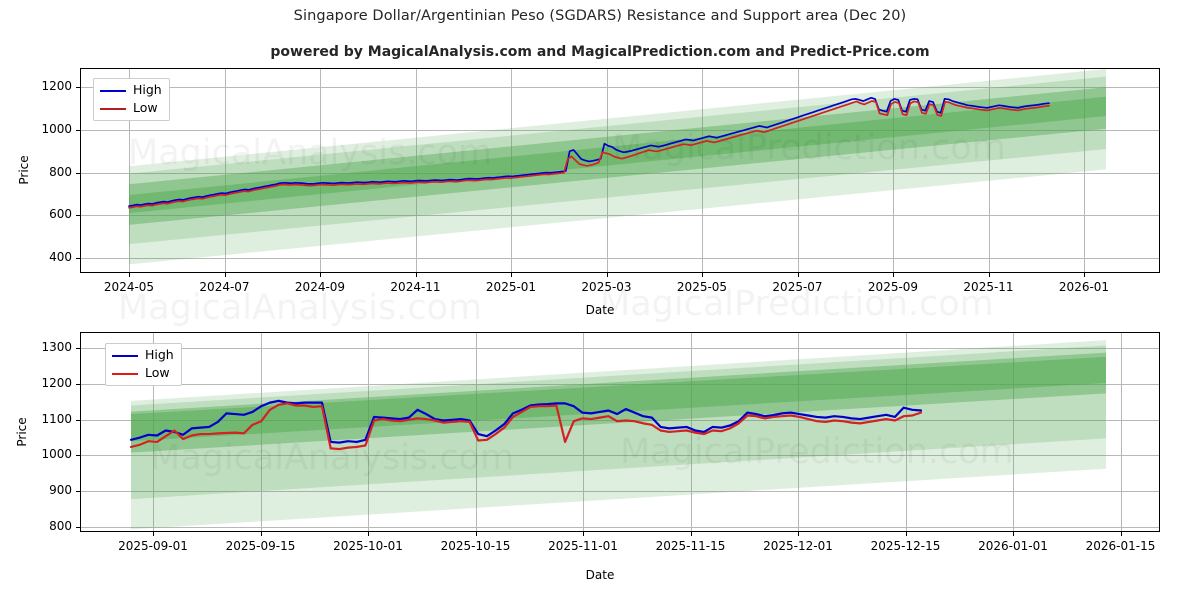 This screenshot has height=600, width=1200. What do you see at coordinates (60, 257) in the screenshot?
I see `y-tick-label: 400` at bounding box center [60, 257].